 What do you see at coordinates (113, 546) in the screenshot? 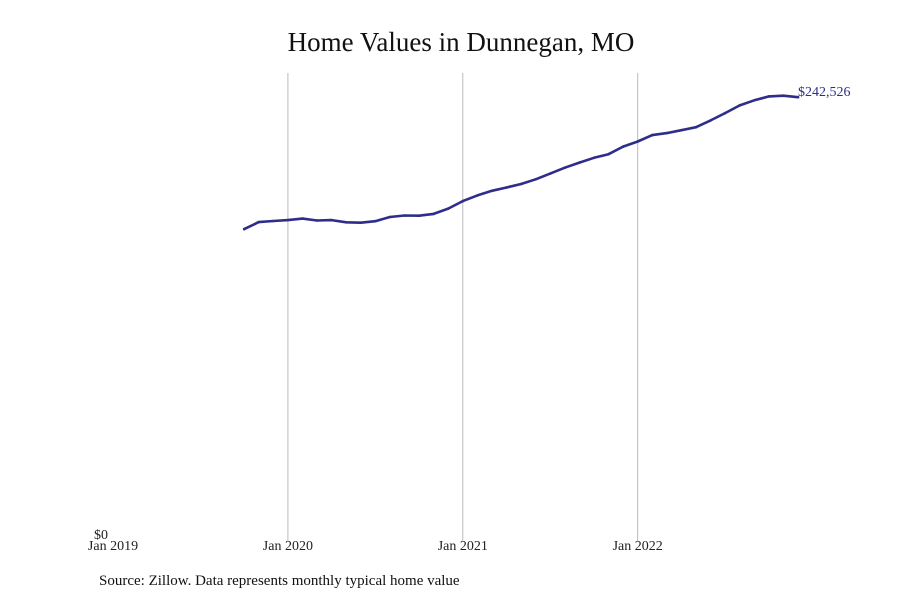
I see `x-tick-label: Jan 2019` at bounding box center [113, 546].